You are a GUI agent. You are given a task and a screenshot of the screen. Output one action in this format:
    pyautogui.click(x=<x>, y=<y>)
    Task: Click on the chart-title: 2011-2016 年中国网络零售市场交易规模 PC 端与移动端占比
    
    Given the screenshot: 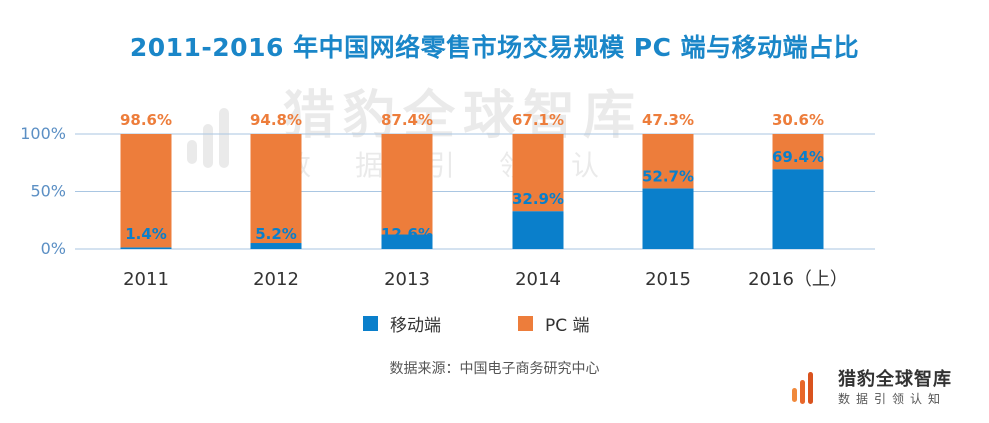 What is the action you would take?
    pyautogui.click(x=494, y=47)
    